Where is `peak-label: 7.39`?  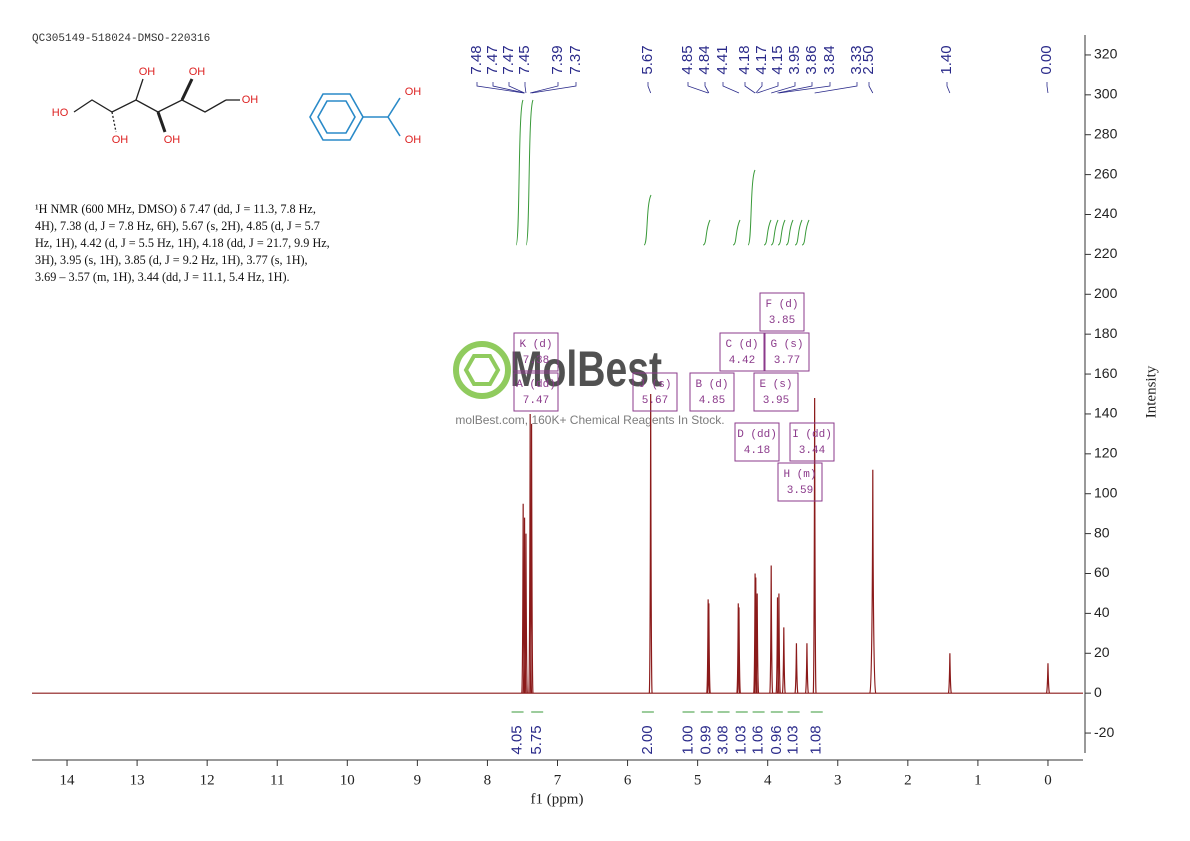 peak-label: 7.39 is located at coordinates (557, 59).